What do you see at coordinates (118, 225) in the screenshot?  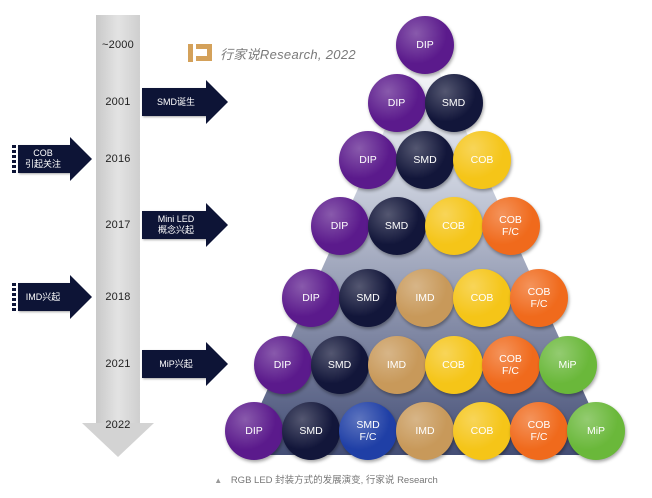 I see `timeline-year: 2017` at bounding box center [118, 225].